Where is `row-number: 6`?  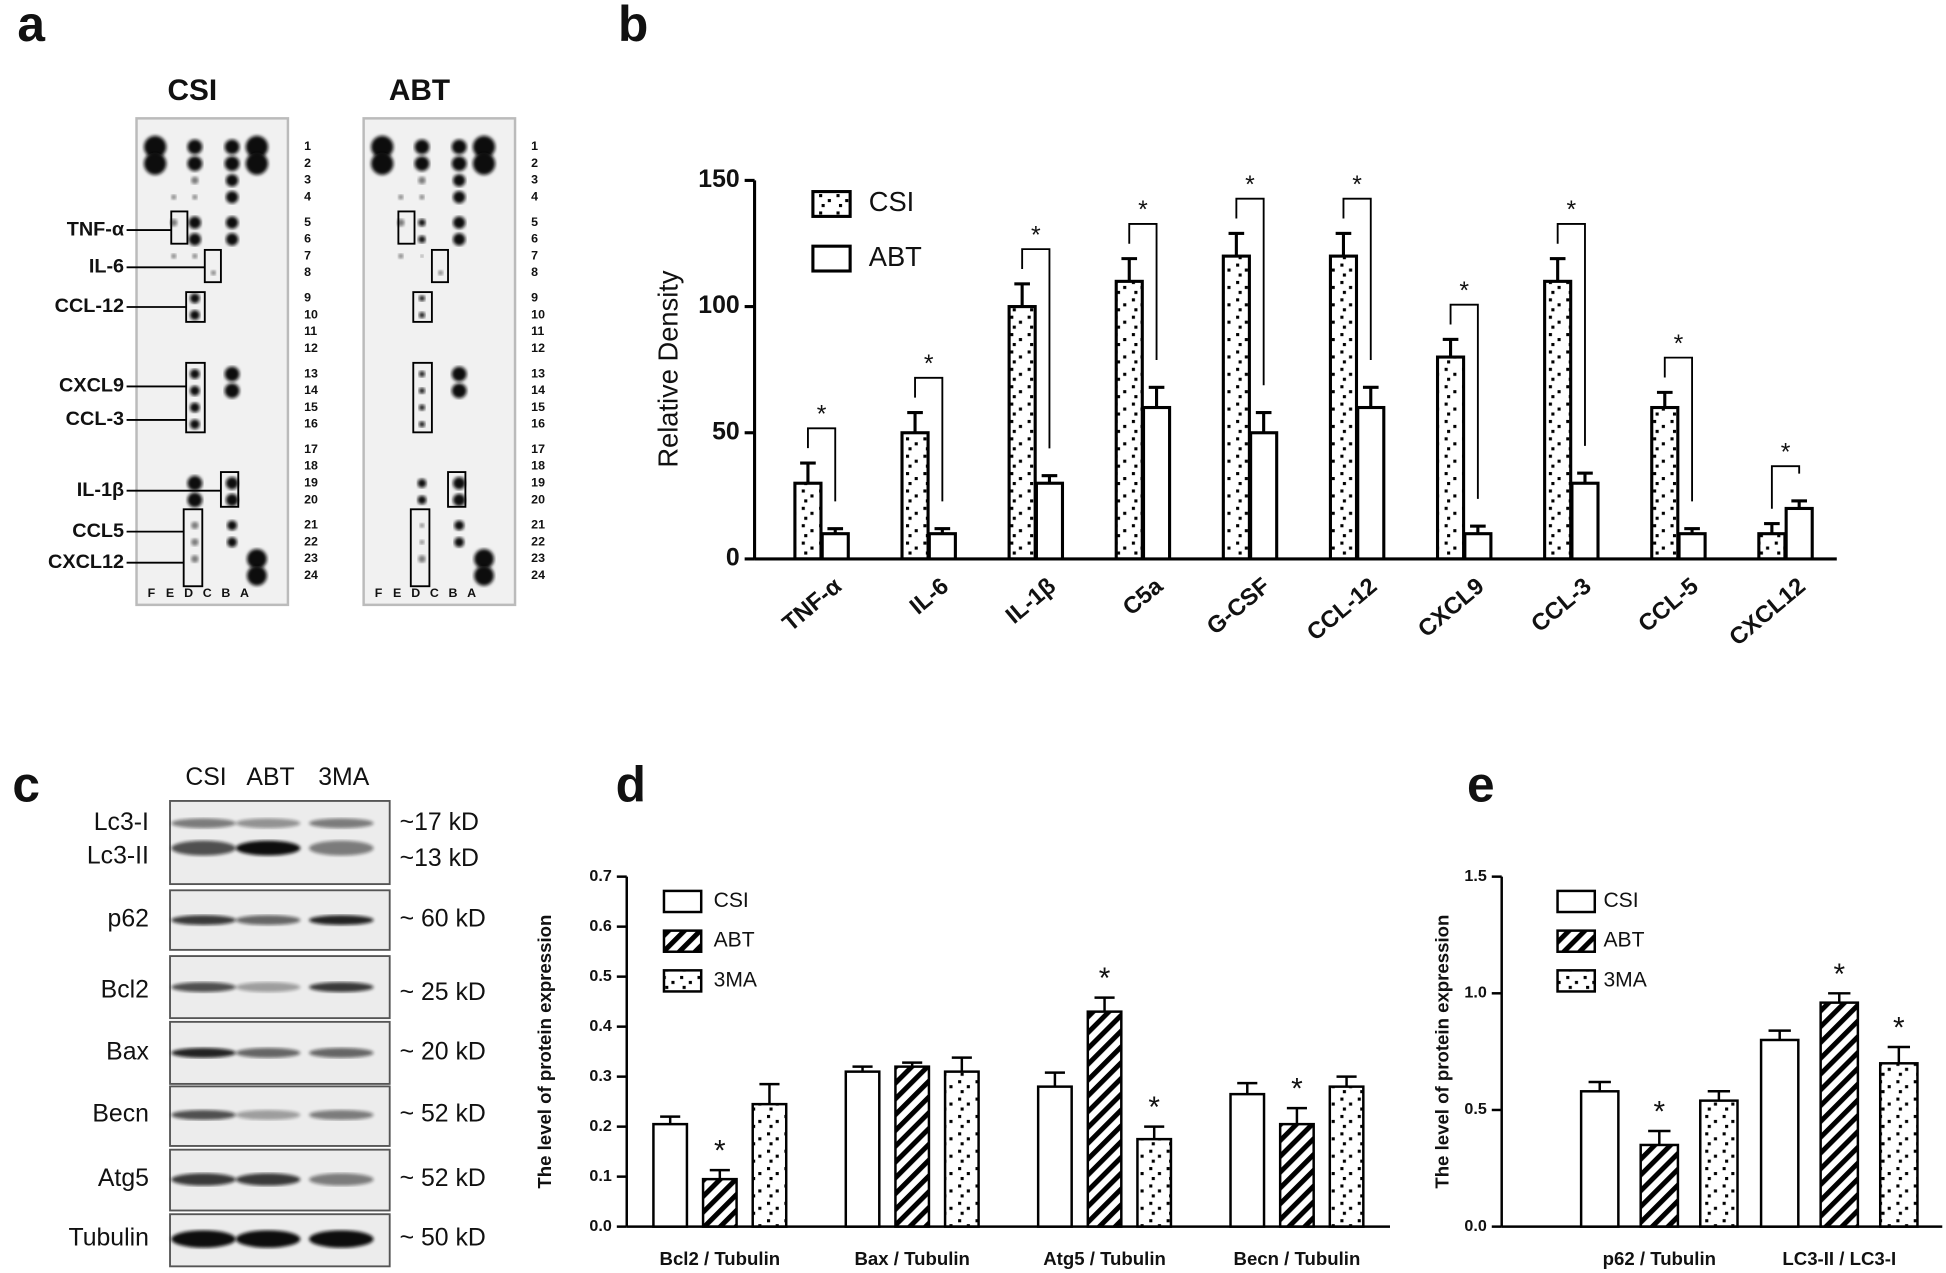
row-number: 6 is located at coordinates (534, 239).